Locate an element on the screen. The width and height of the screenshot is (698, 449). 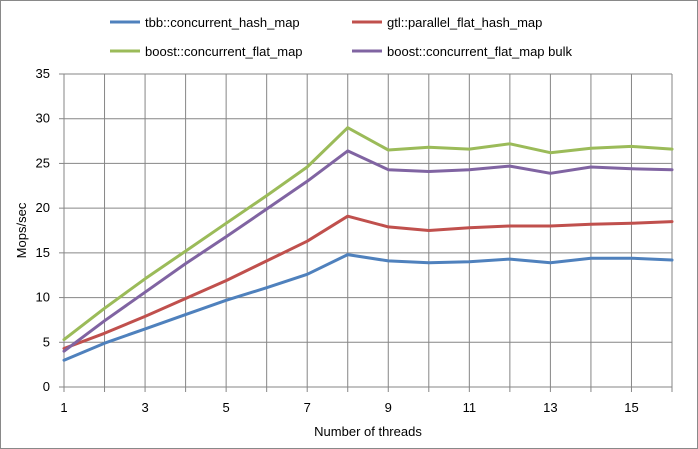
y-tick-label: 35 is located at coordinates (43, 73).